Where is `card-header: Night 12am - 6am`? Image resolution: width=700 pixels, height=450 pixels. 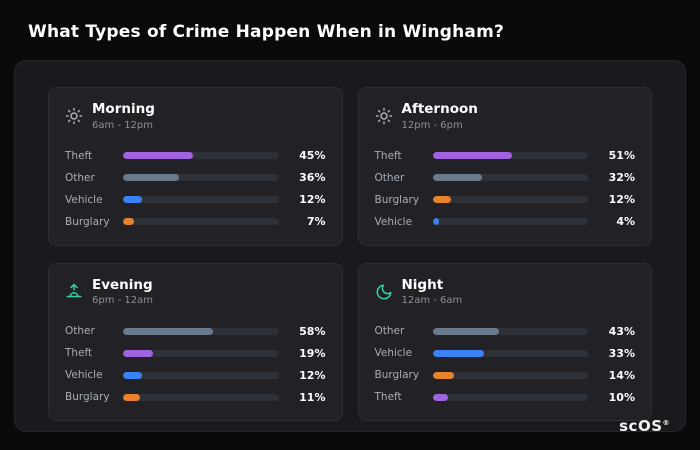 card-header: Night 12am - 6am is located at coordinates (505, 291).